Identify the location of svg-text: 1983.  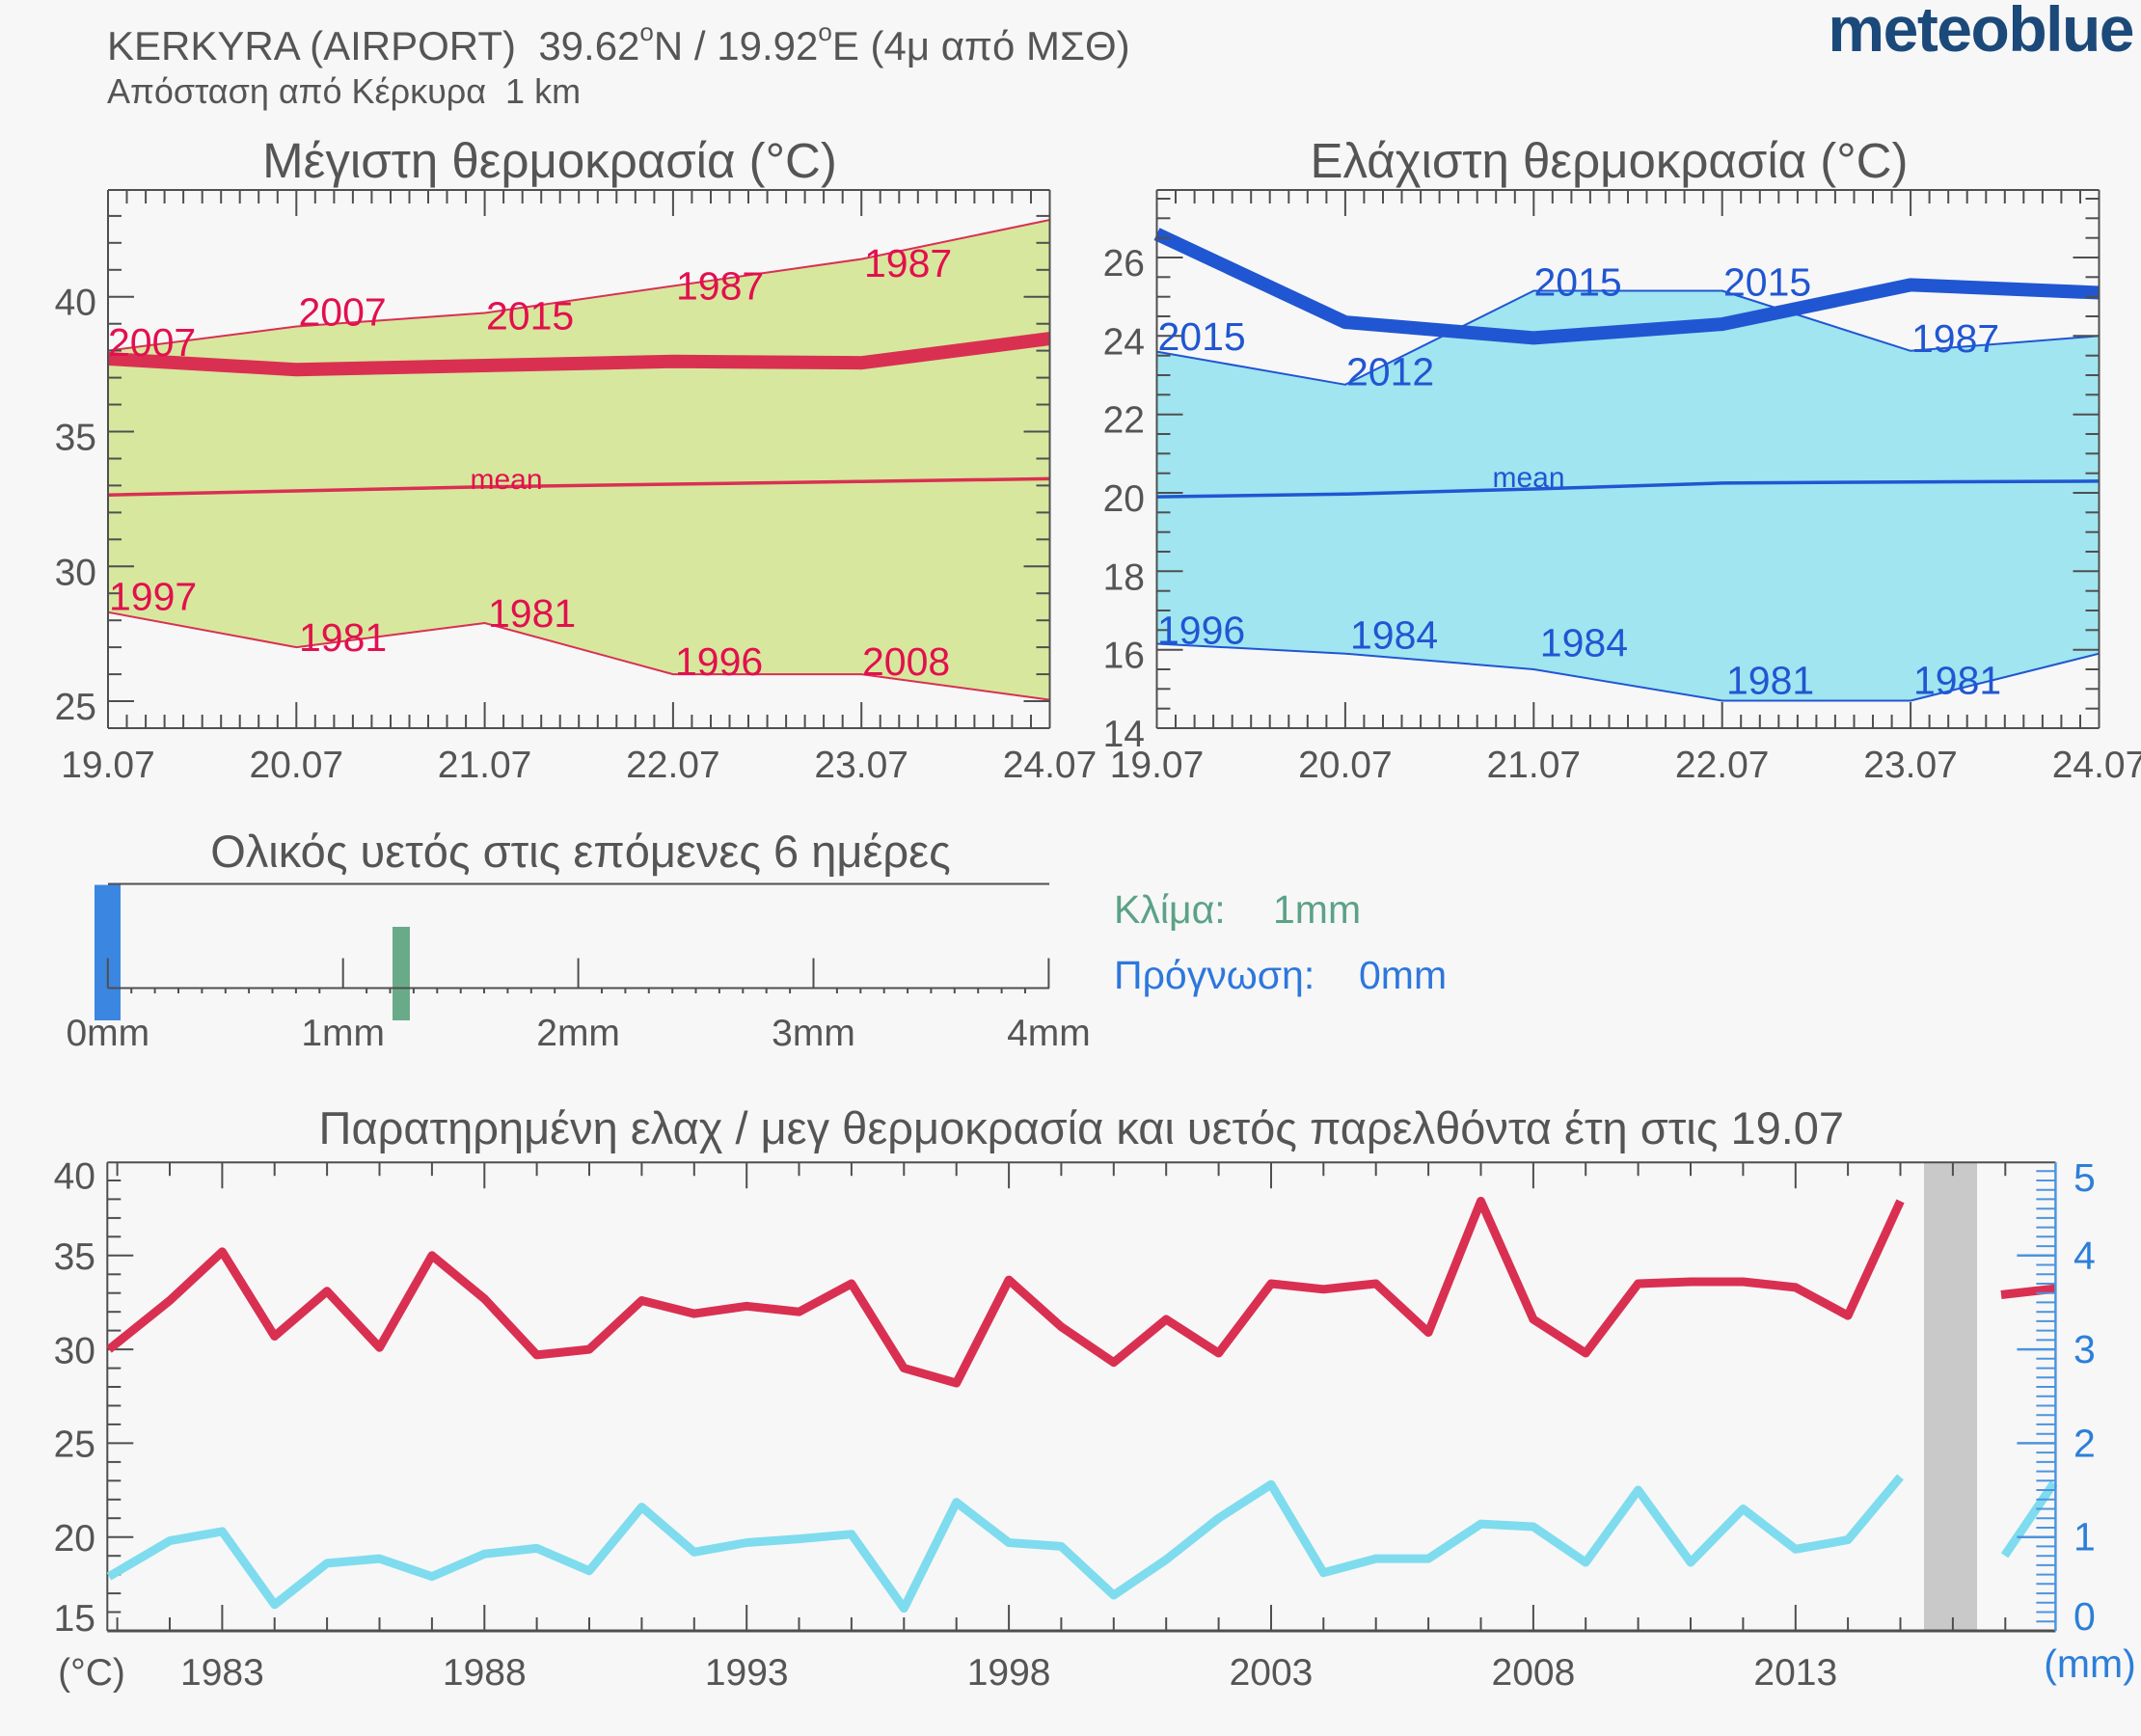
(222, 1673).